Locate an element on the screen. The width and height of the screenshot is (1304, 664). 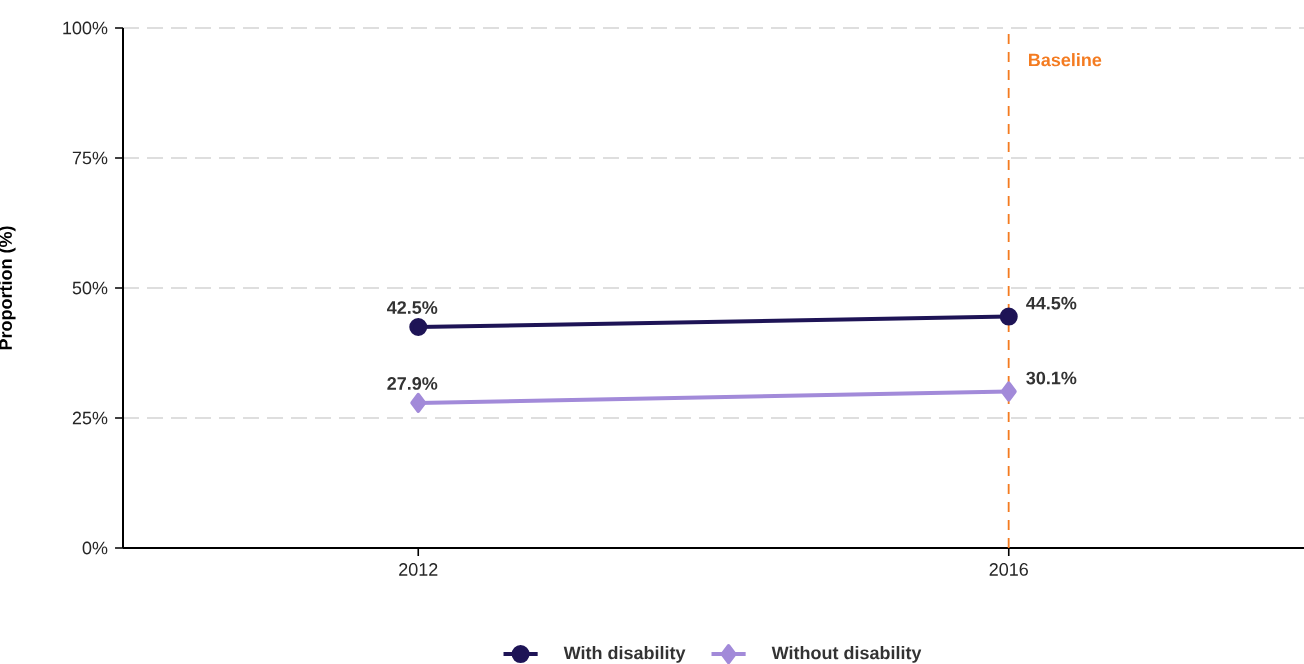
x-tick-label: 2012 is located at coordinates (418, 569).